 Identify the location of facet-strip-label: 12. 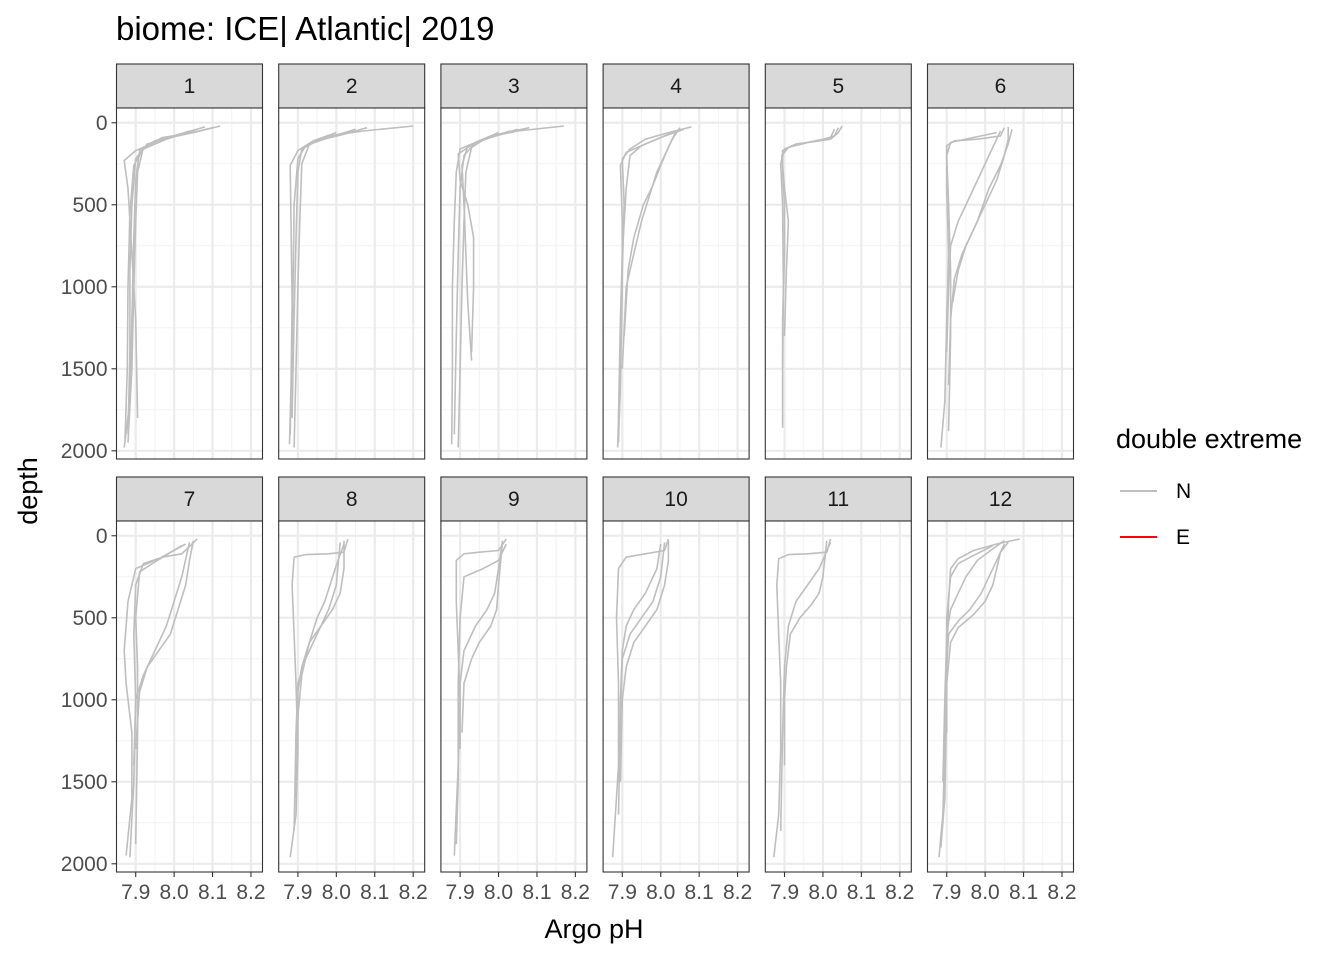
(1000, 499).